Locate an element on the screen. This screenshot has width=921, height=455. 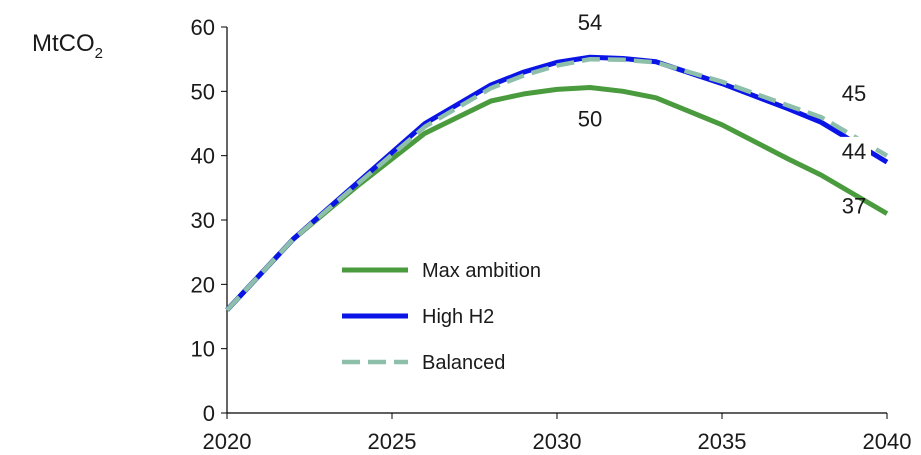
y-tick-label: 50 is located at coordinates (203, 91).